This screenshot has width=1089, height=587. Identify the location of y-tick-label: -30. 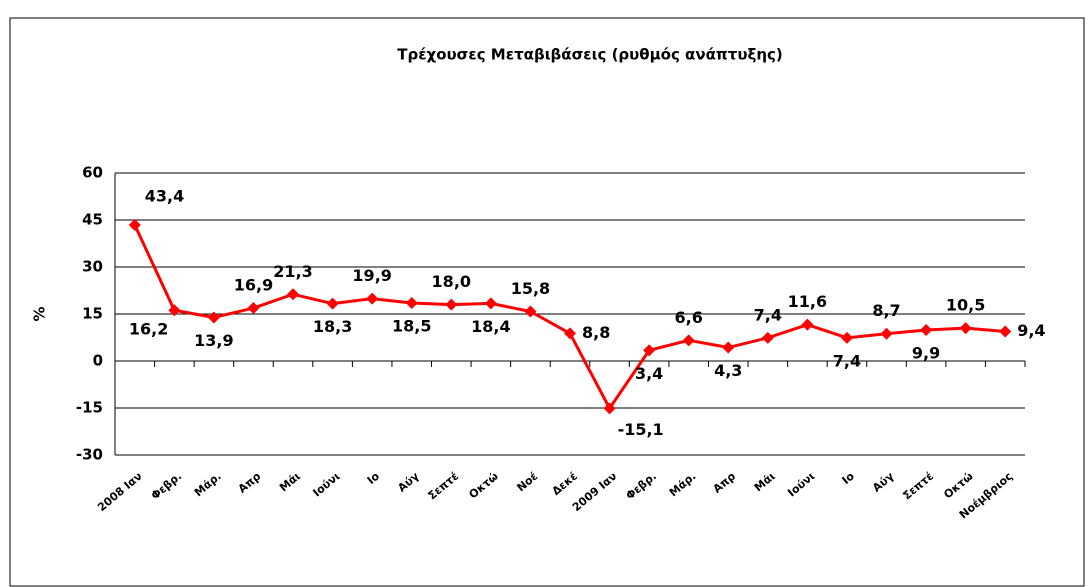
(89, 455).